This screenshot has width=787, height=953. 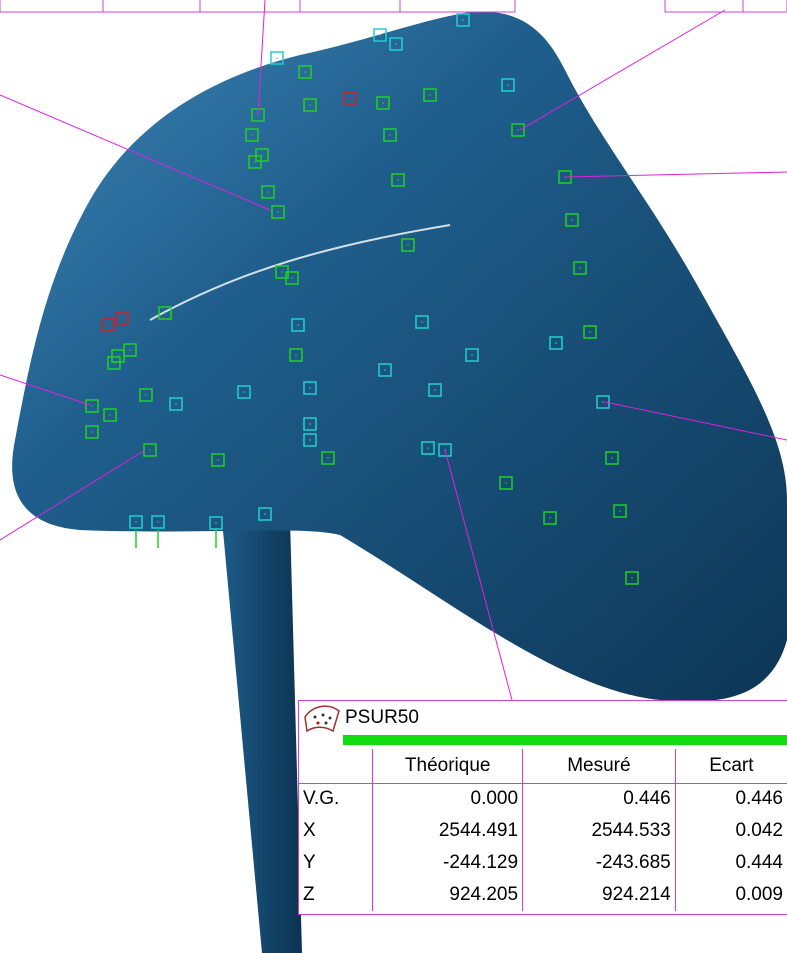 I want to click on column-header: Théorique, so click(x=447, y=766).